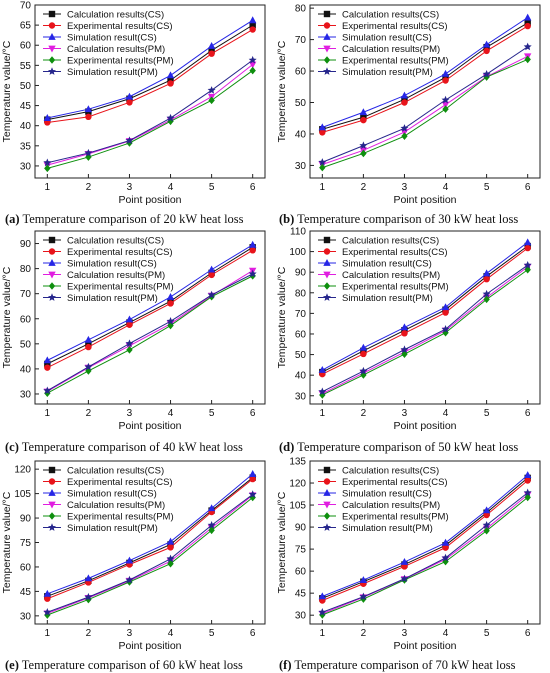 Image resolution: width=550 pixels, height=673 pixels. I want to click on y-tick-label: 35, so click(26, 146).